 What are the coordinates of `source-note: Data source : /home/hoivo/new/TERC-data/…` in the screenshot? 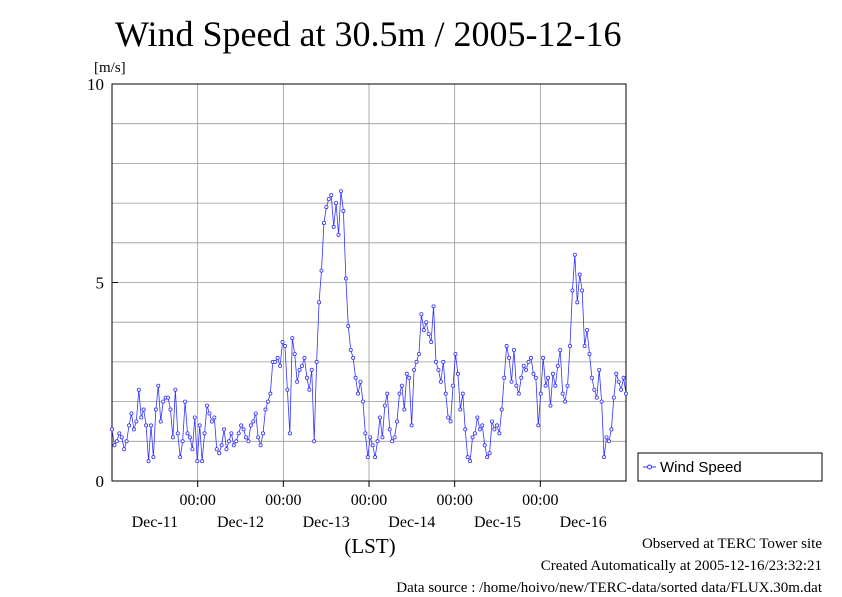 It's located at (609, 588).